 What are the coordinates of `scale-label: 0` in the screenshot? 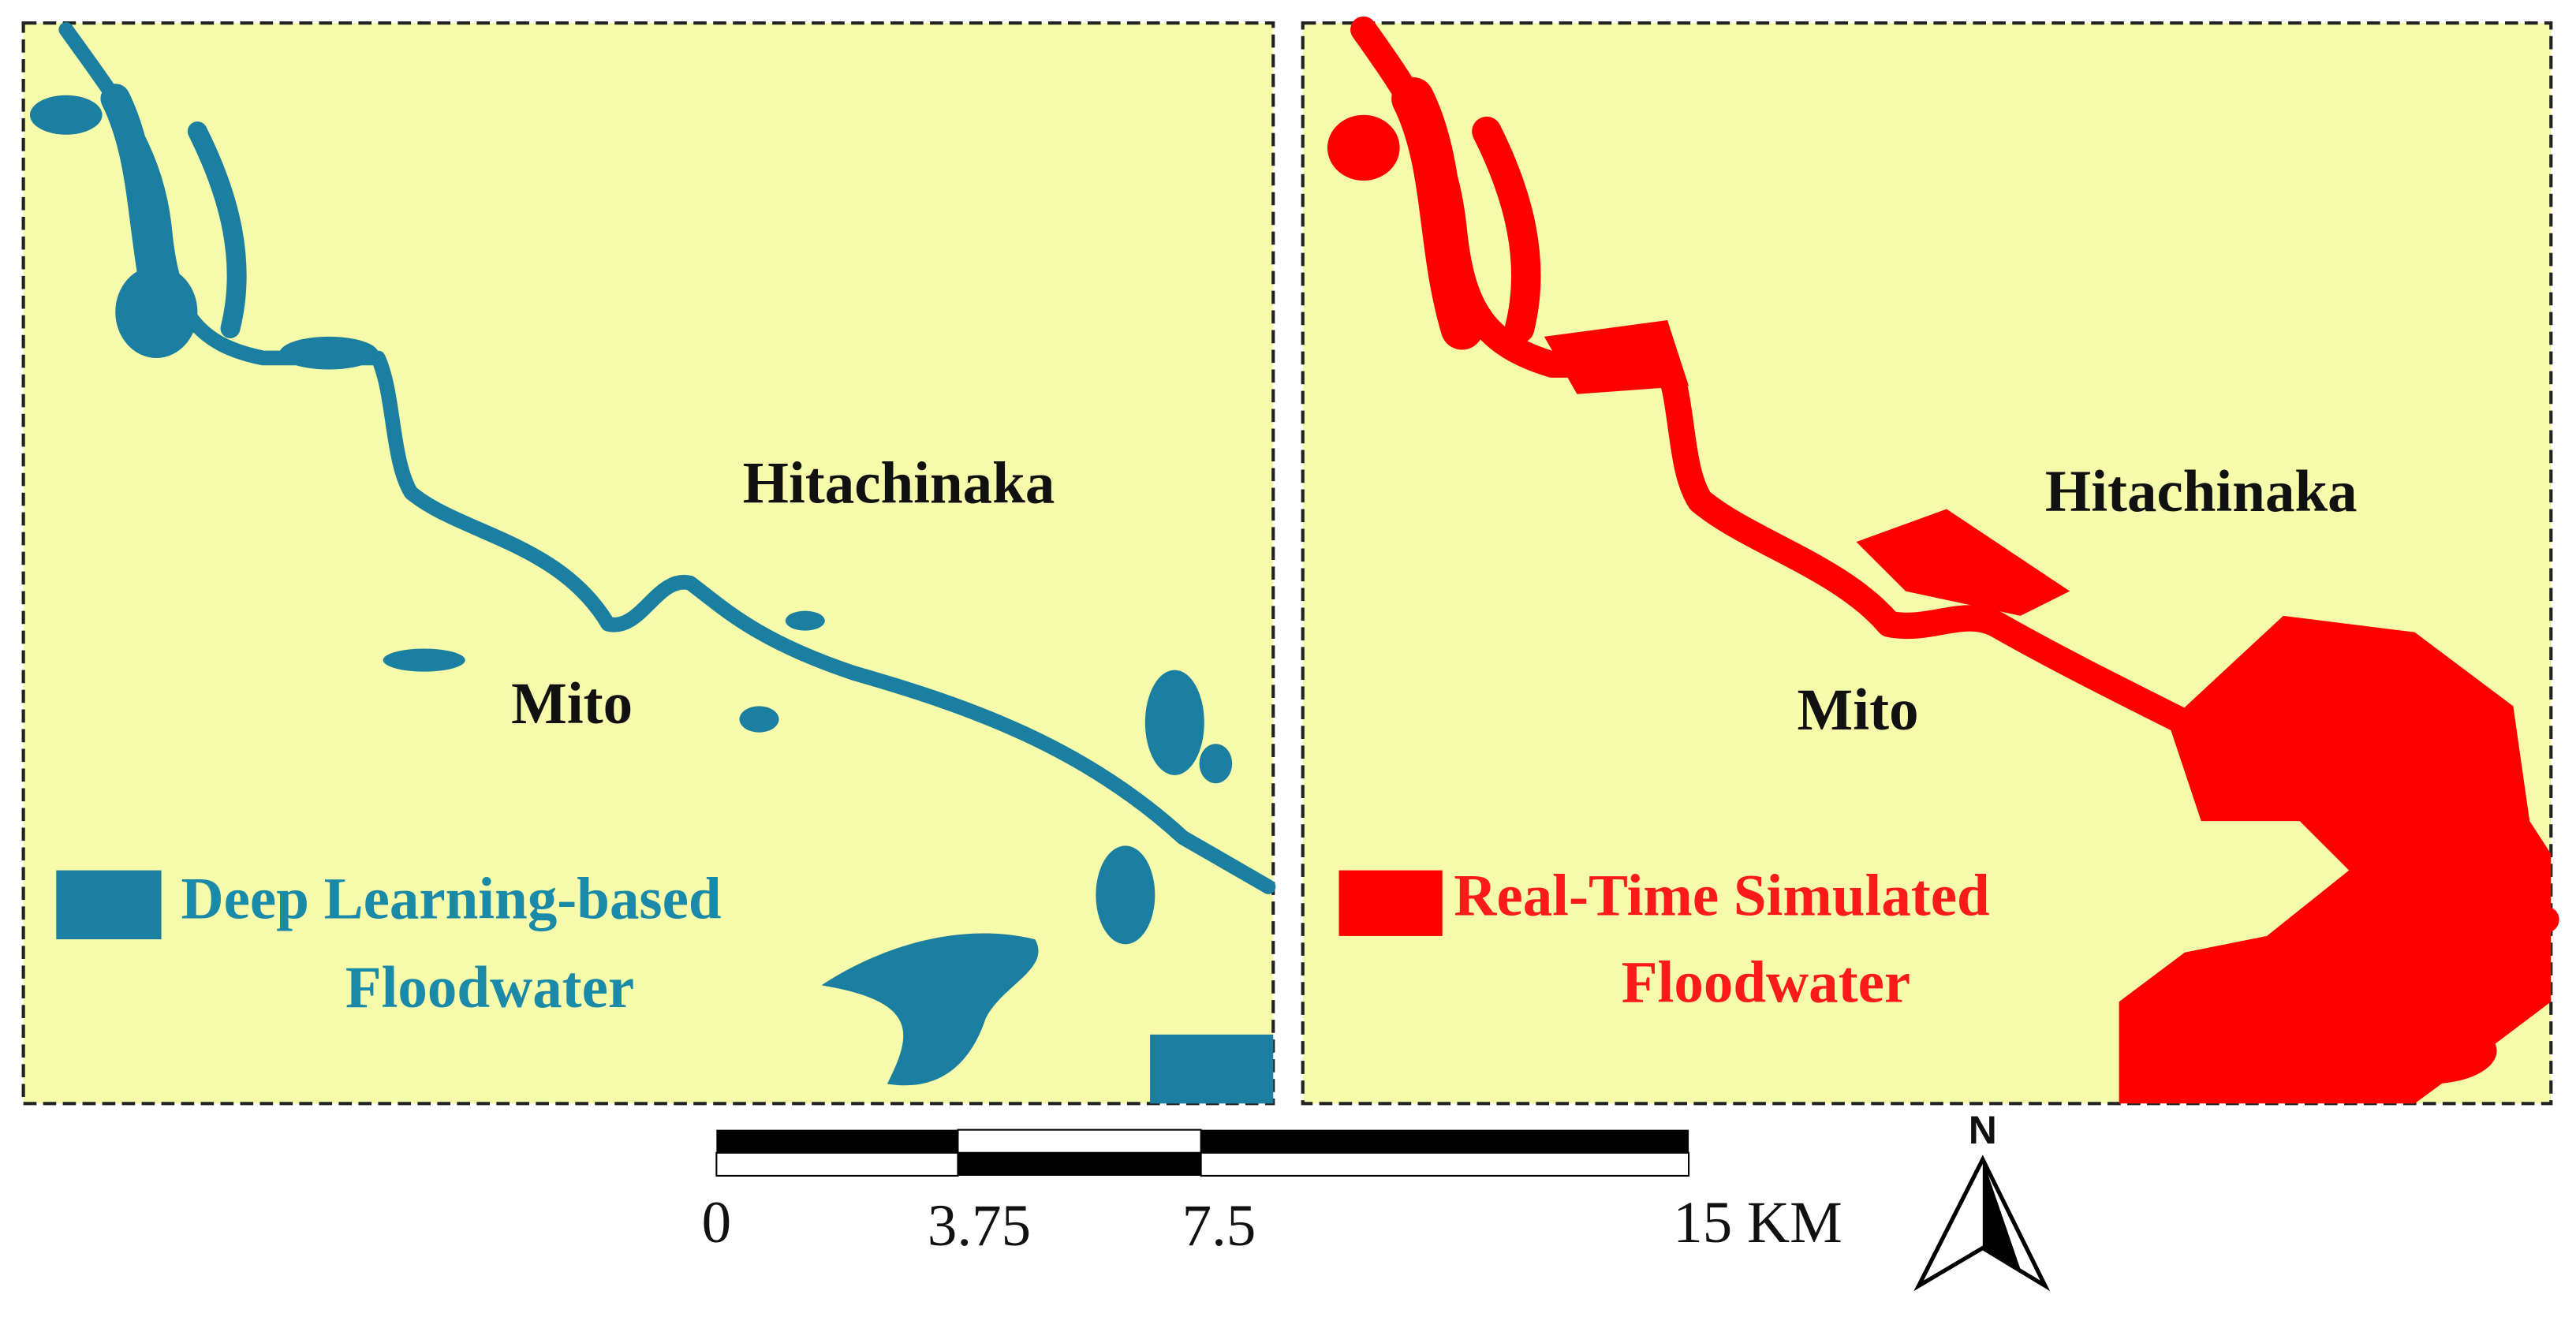 It's located at (716, 1222).